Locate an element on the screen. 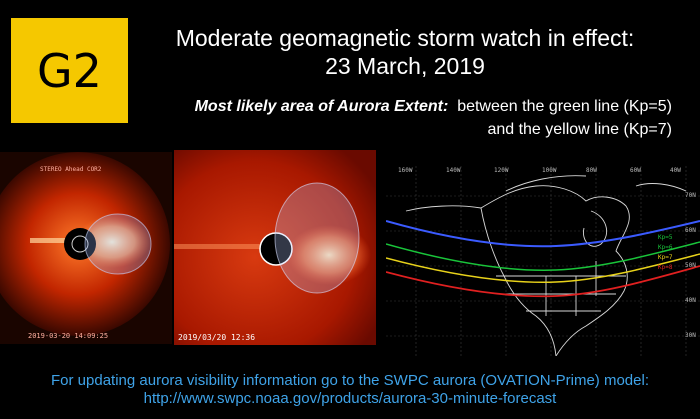  map-lon-label-160w: 160W is located at coordinates (405, 170).